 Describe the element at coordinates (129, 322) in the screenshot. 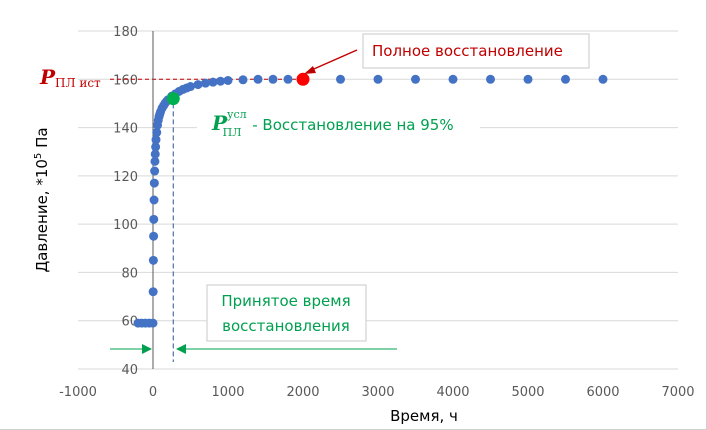

I see `y-tick-label-1: 60` at that location.